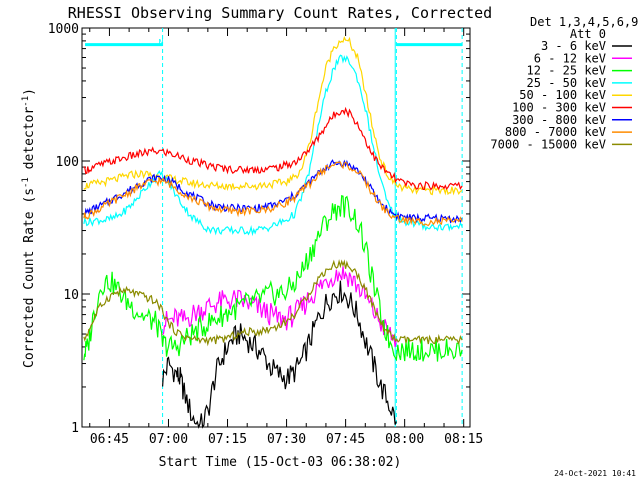 This screenshot has height=480, width=640. What do you see at coordinates (109, 439) in the screenshot?
I see `x-tick-label-0: 06:45` at bounding box center [109, 439].